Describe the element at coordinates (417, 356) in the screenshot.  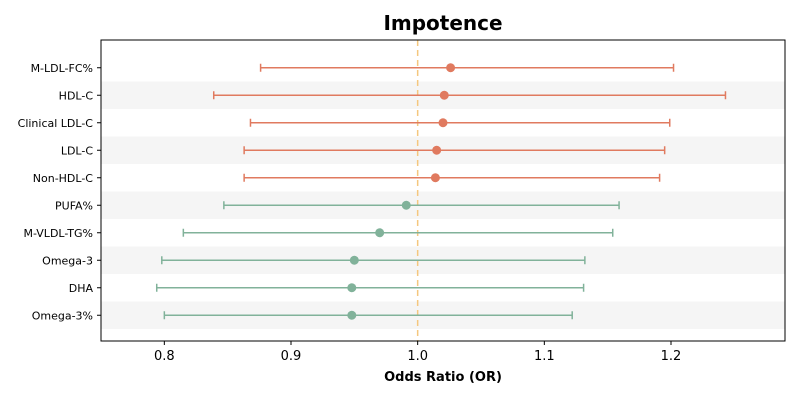
I see `x-tick-label: 1.0` at that location.